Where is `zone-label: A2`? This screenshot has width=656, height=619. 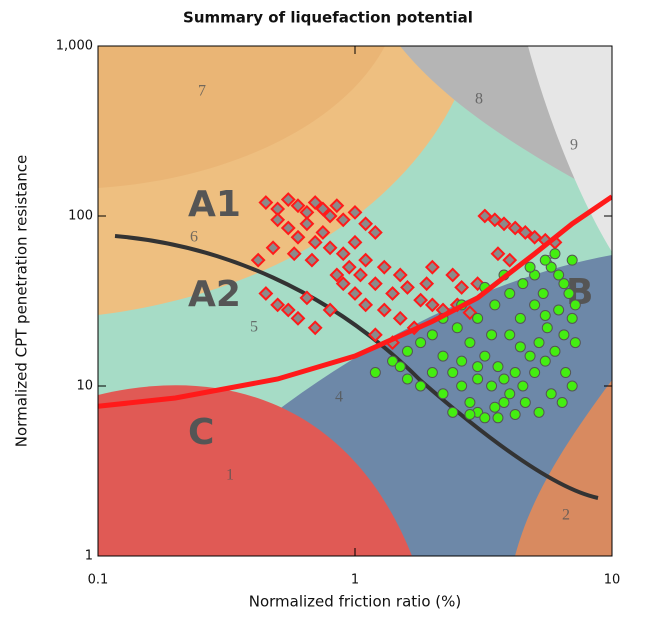
zone-label: A2 is located at coordinates (214, 294).